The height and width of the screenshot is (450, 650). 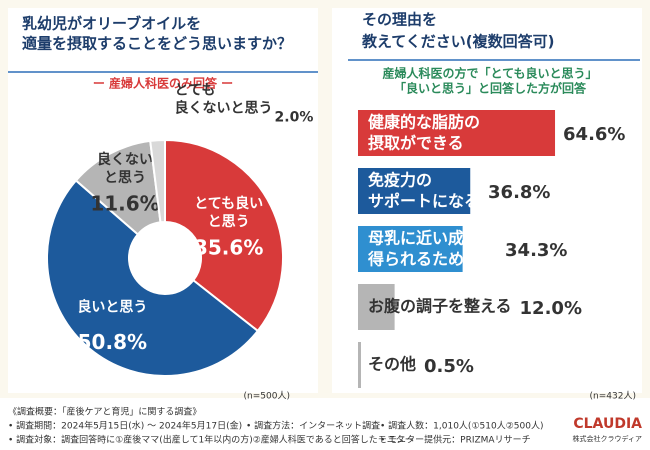 What do you see at coordinates (613, 396) in the screenshot?
I see `note: (n=432人)` at bounding box center [613, 396].